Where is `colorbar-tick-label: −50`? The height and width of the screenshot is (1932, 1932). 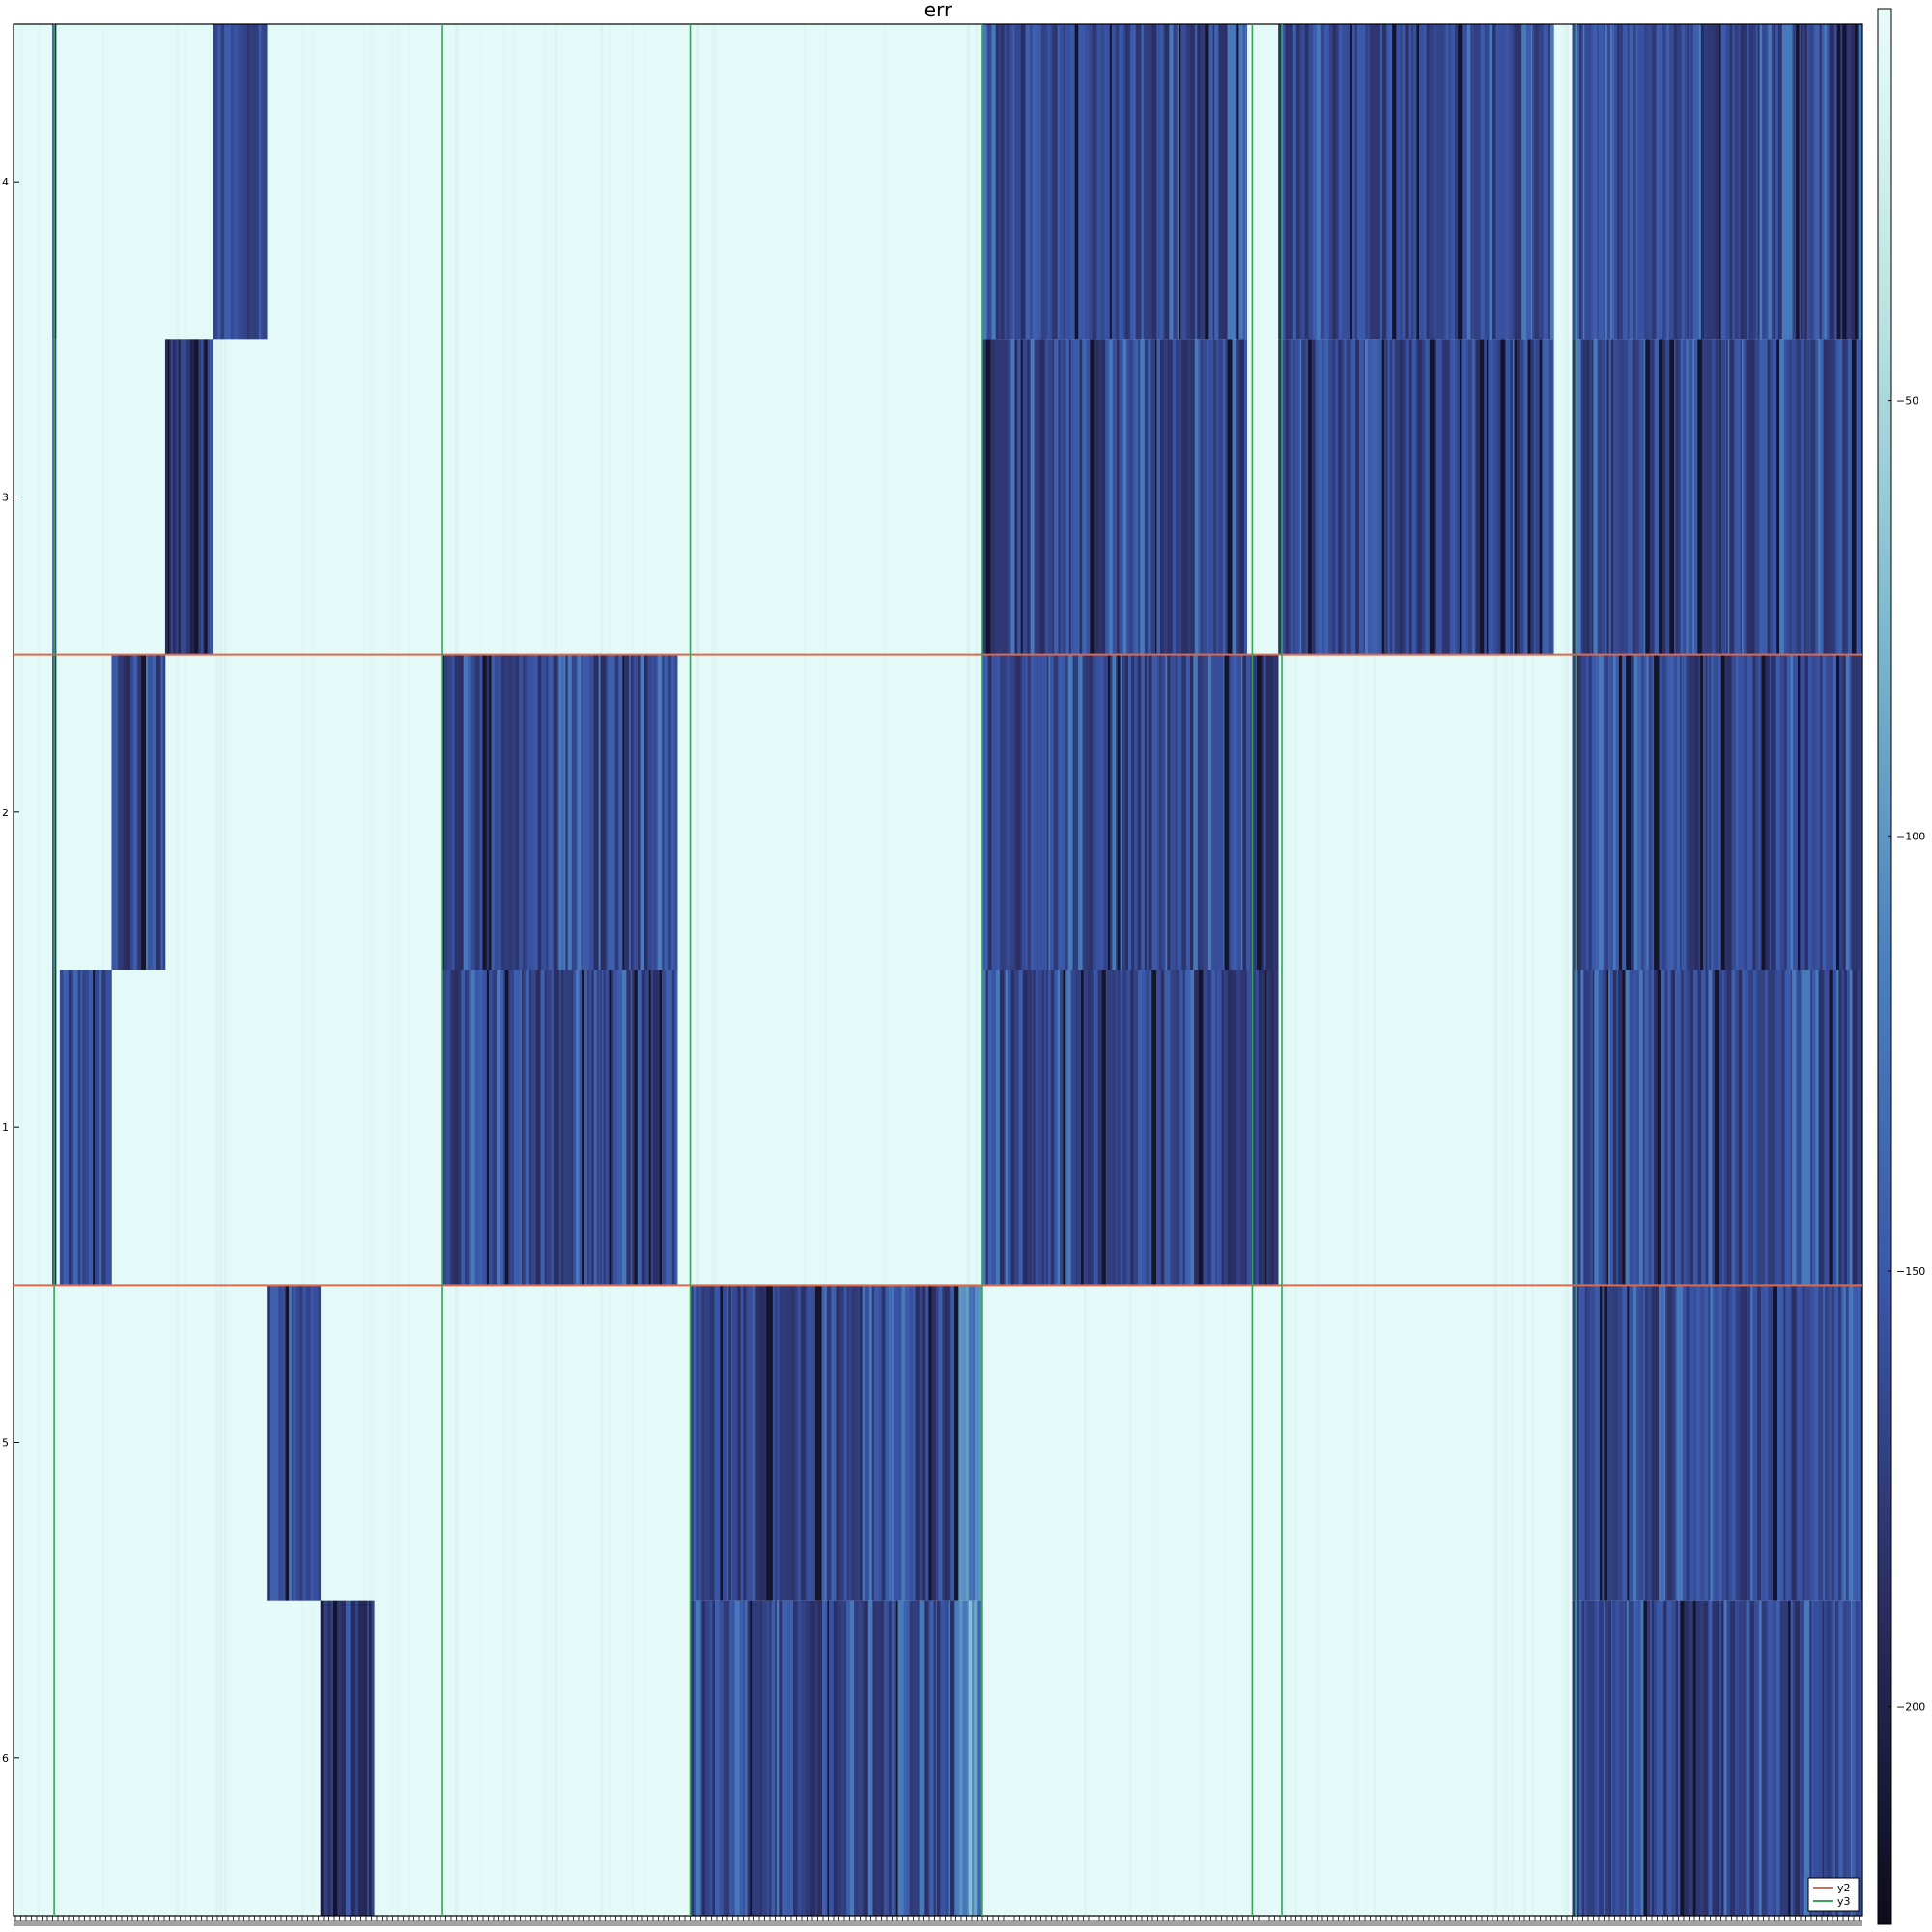
colorbar-tick-label: −50 is located at coordinates (1907, 401).